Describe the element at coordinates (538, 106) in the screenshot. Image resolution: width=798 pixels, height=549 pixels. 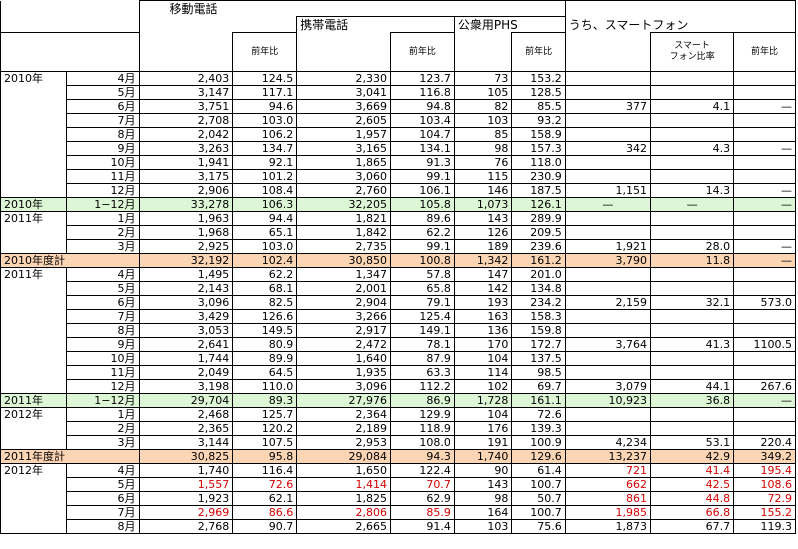
I see `cell-py: 85.5` at that location.